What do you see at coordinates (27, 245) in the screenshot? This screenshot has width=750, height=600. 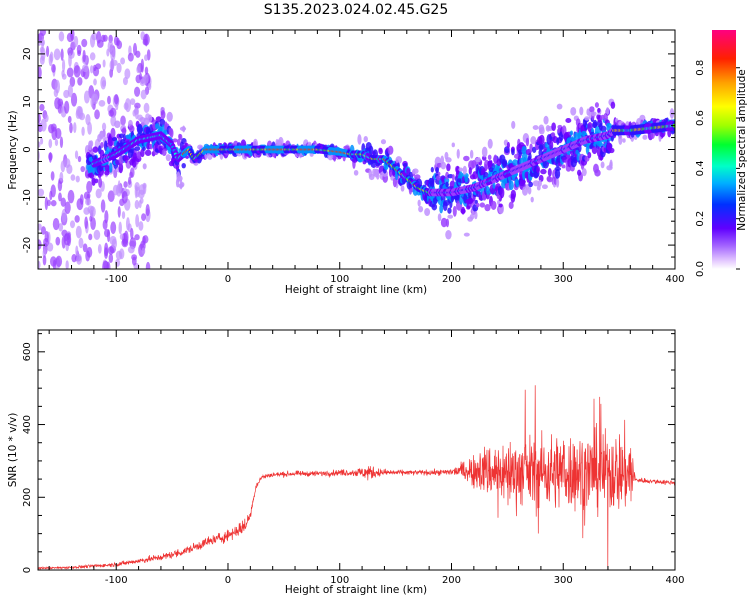 I see `y-tick-label: -20` at bounding box center [27, 245].